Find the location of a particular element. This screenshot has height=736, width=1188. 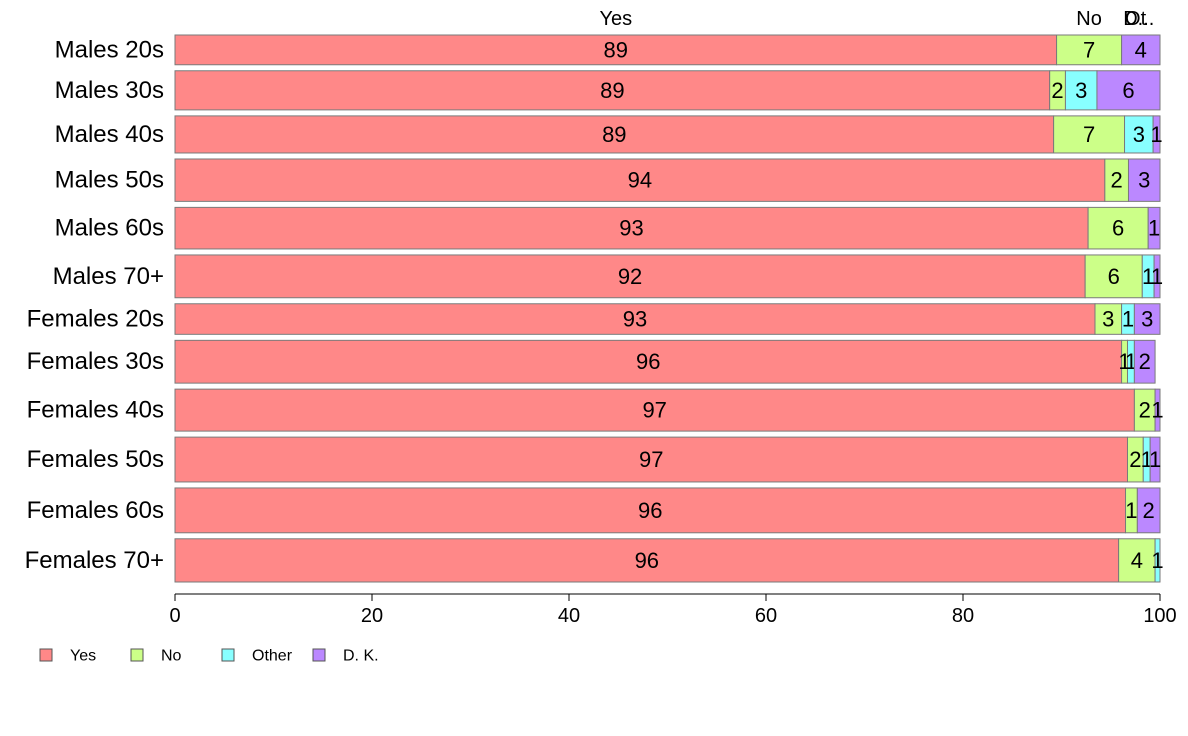

category-label: Males 40s is located at coordinates (109, 134).